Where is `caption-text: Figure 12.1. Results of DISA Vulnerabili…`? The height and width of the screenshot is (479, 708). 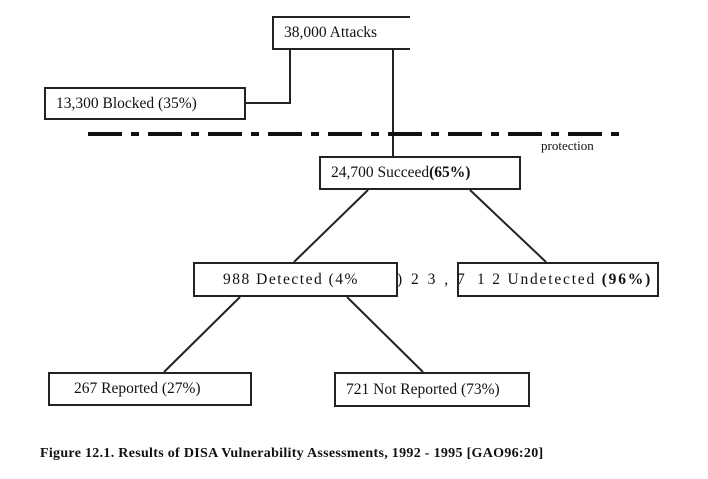 caption-text: Figure 12.1. Results of DISA Vulnerabili… is located at coordinates (253, 453).